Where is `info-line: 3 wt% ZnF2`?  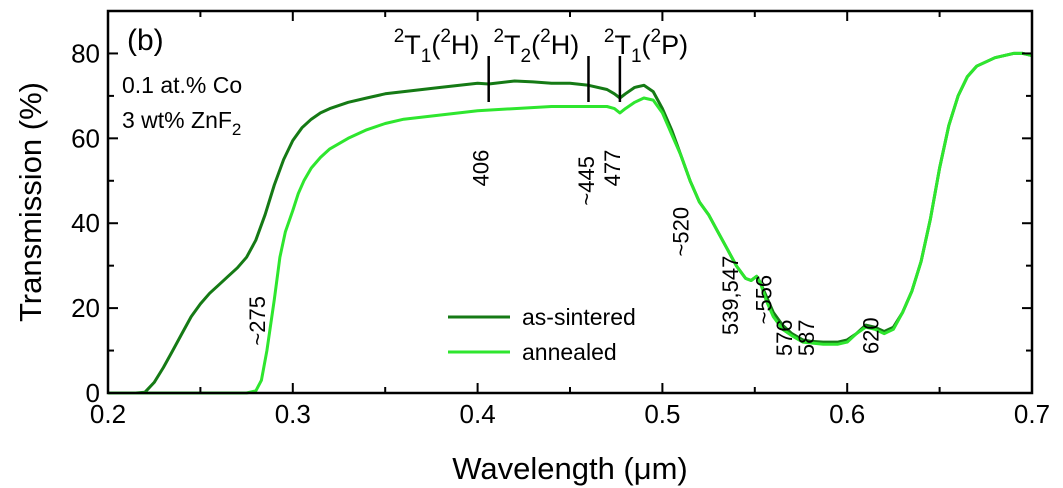 info-line: 3 wt% ZnF2 is located at coordinates (181, 123).